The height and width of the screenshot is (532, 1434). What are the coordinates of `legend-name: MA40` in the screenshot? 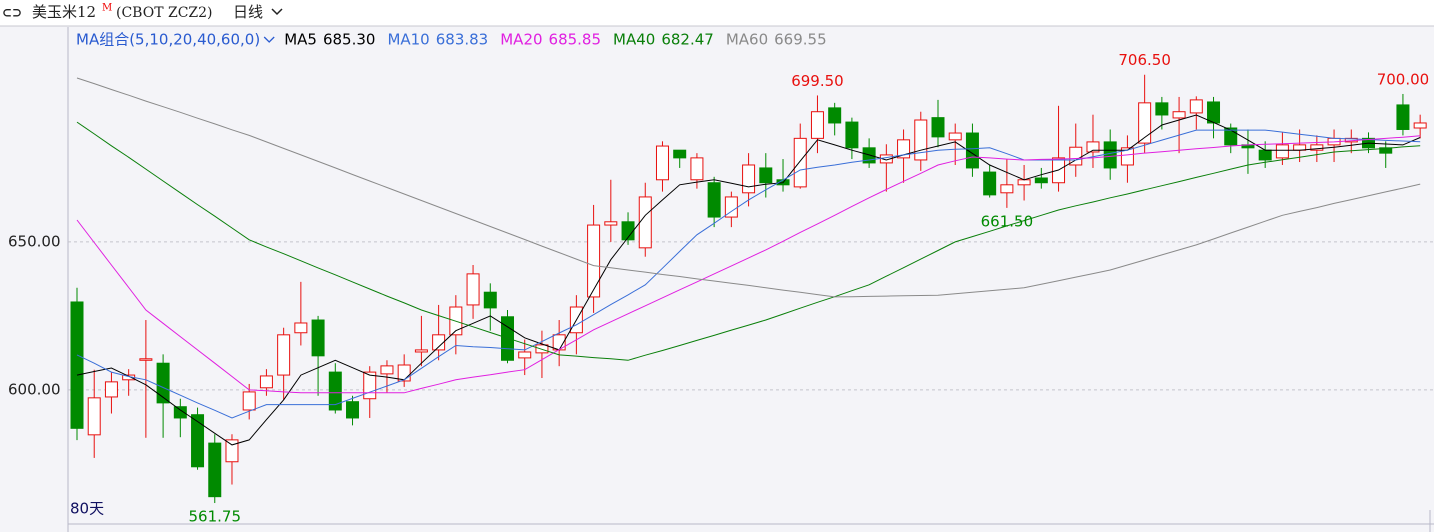 It's located at (634, 40).